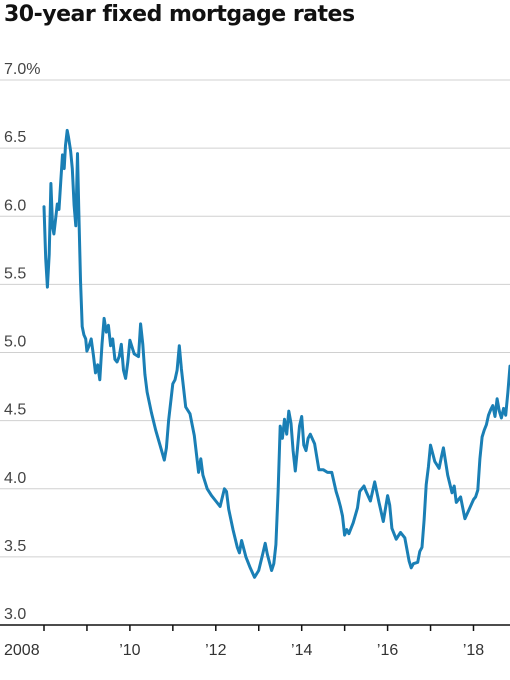 The width and height of the screenshot is (510, 680). What do you see at coordinates (255, 641) in the screenshot?
I see `x-axis: 2008 ’10 ’12 ’14 ’16 ’18` at bounding box center [255, 641].